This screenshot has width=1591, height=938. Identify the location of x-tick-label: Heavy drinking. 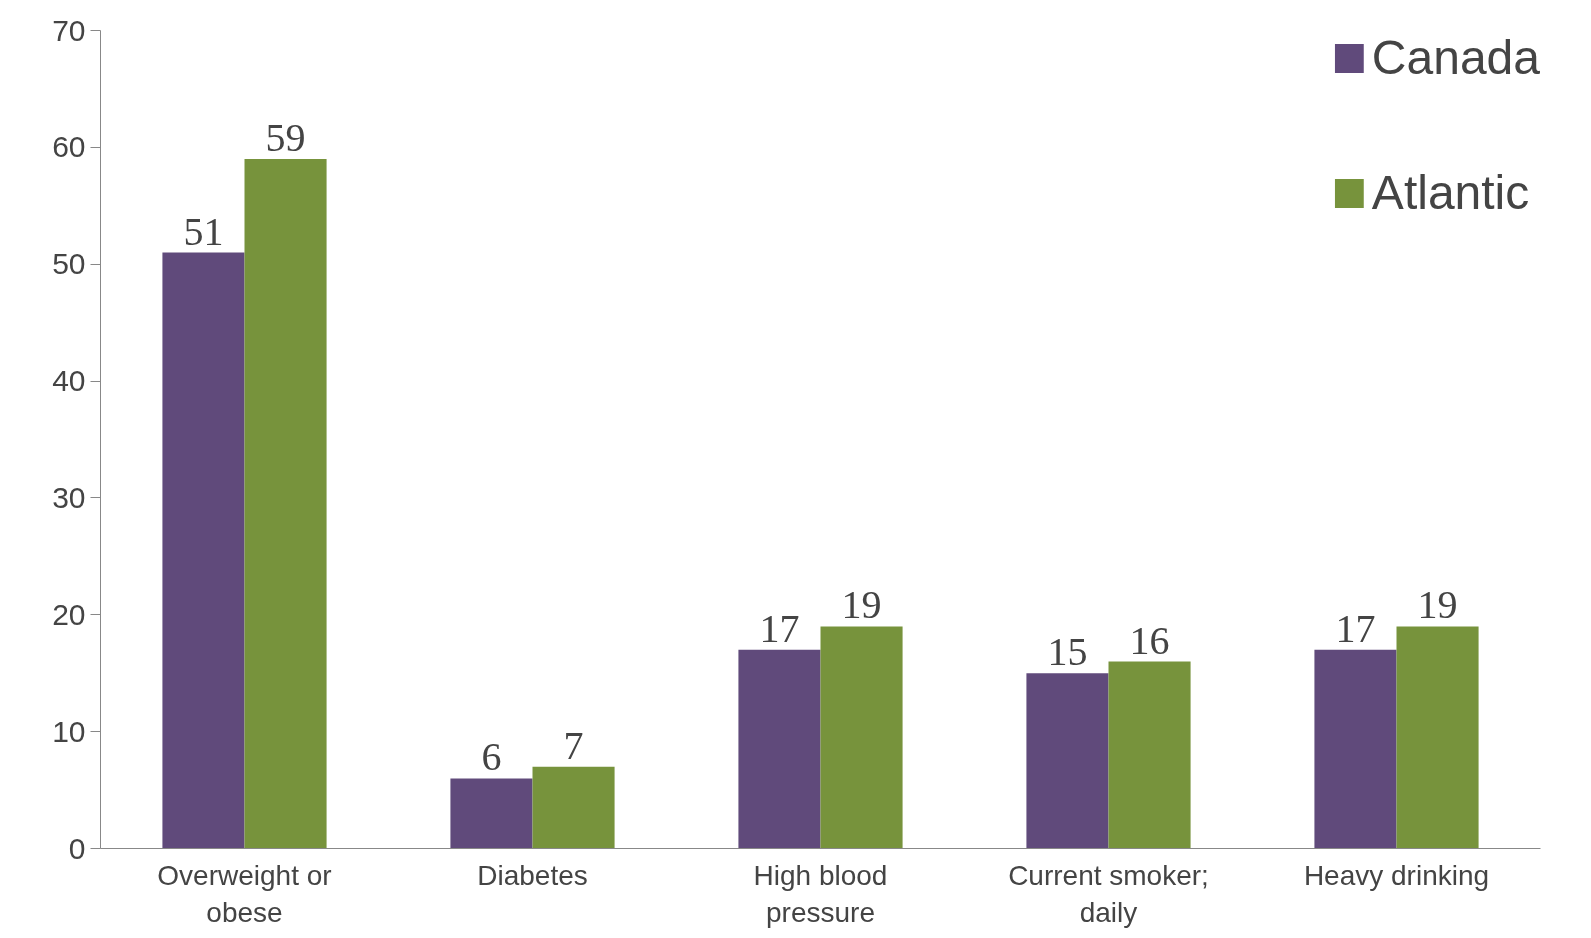
(1396, 875).